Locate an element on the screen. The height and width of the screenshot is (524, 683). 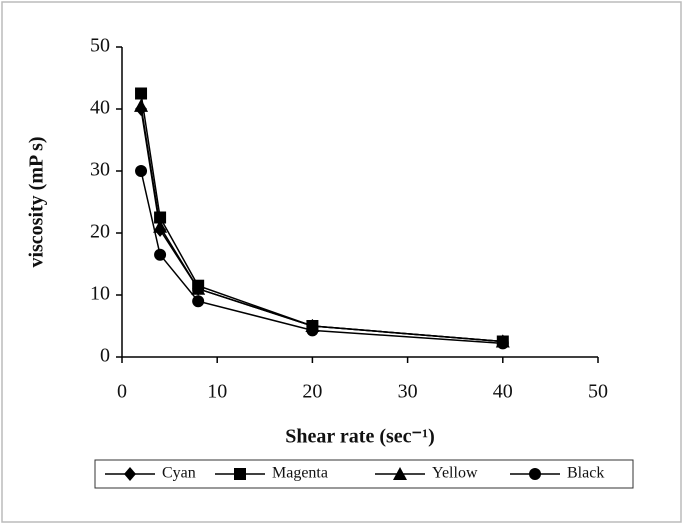
x-tick-label: 40 is located at coordinates (503, 392).